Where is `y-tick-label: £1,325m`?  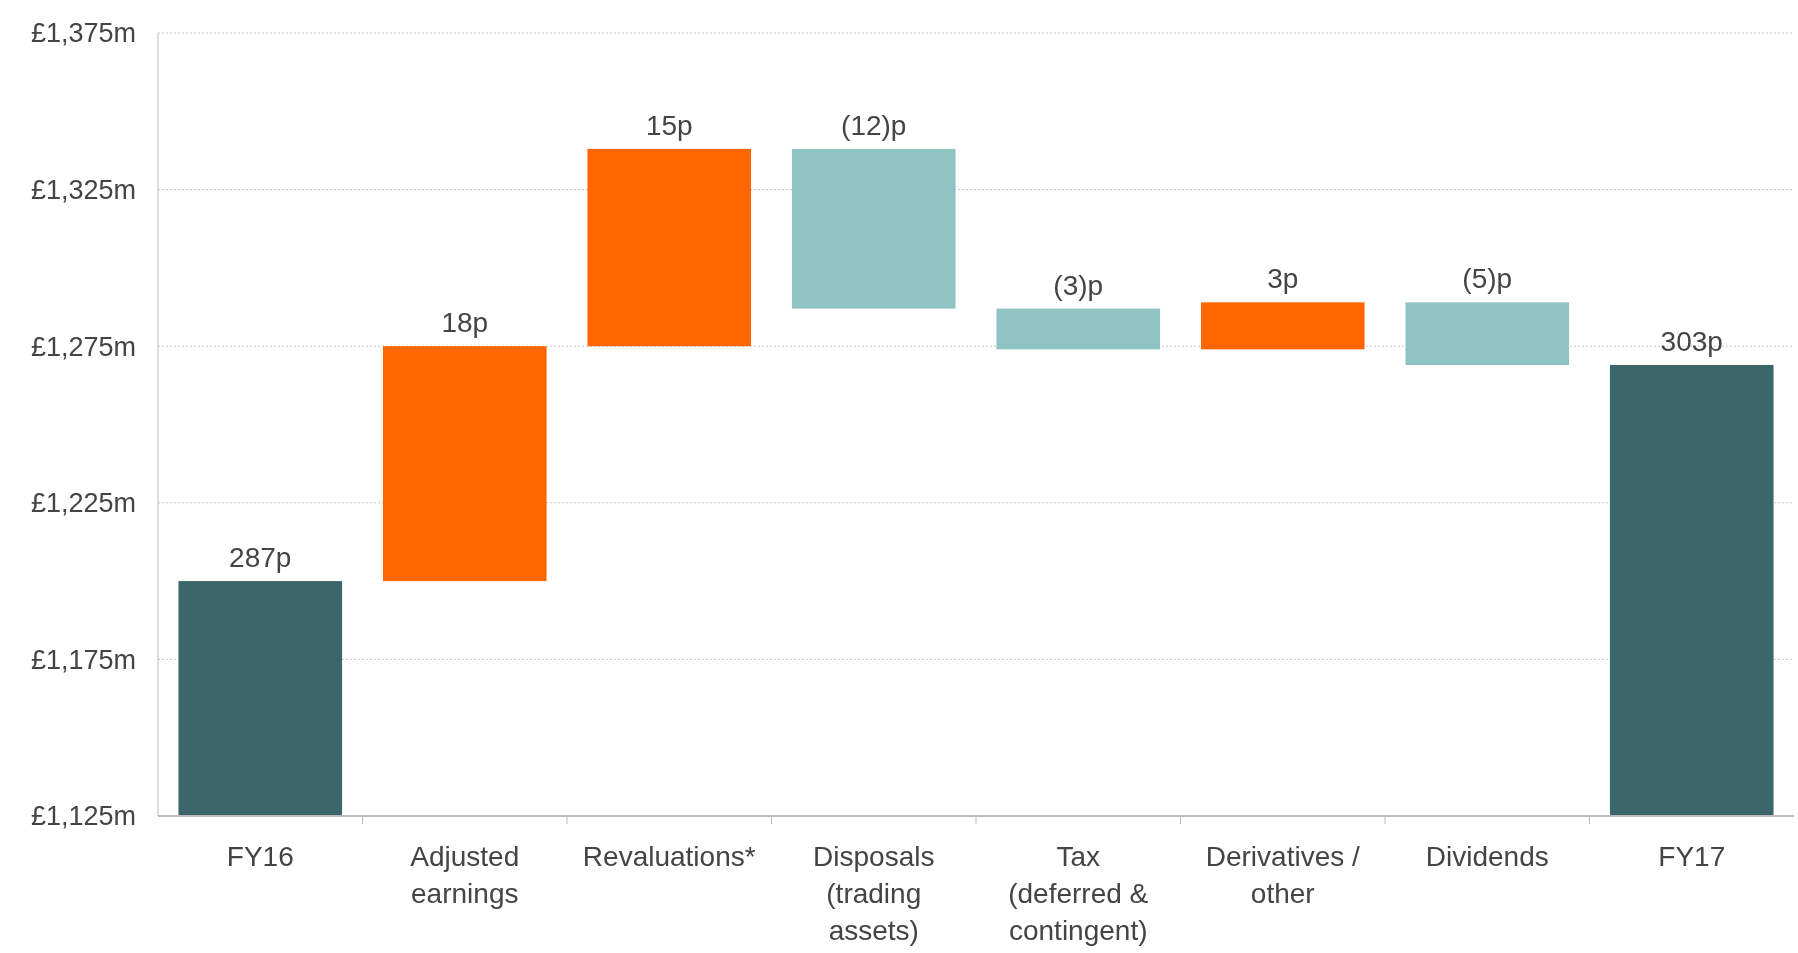
y-tick-label: £1,325m is located at coordinates (83, 190).